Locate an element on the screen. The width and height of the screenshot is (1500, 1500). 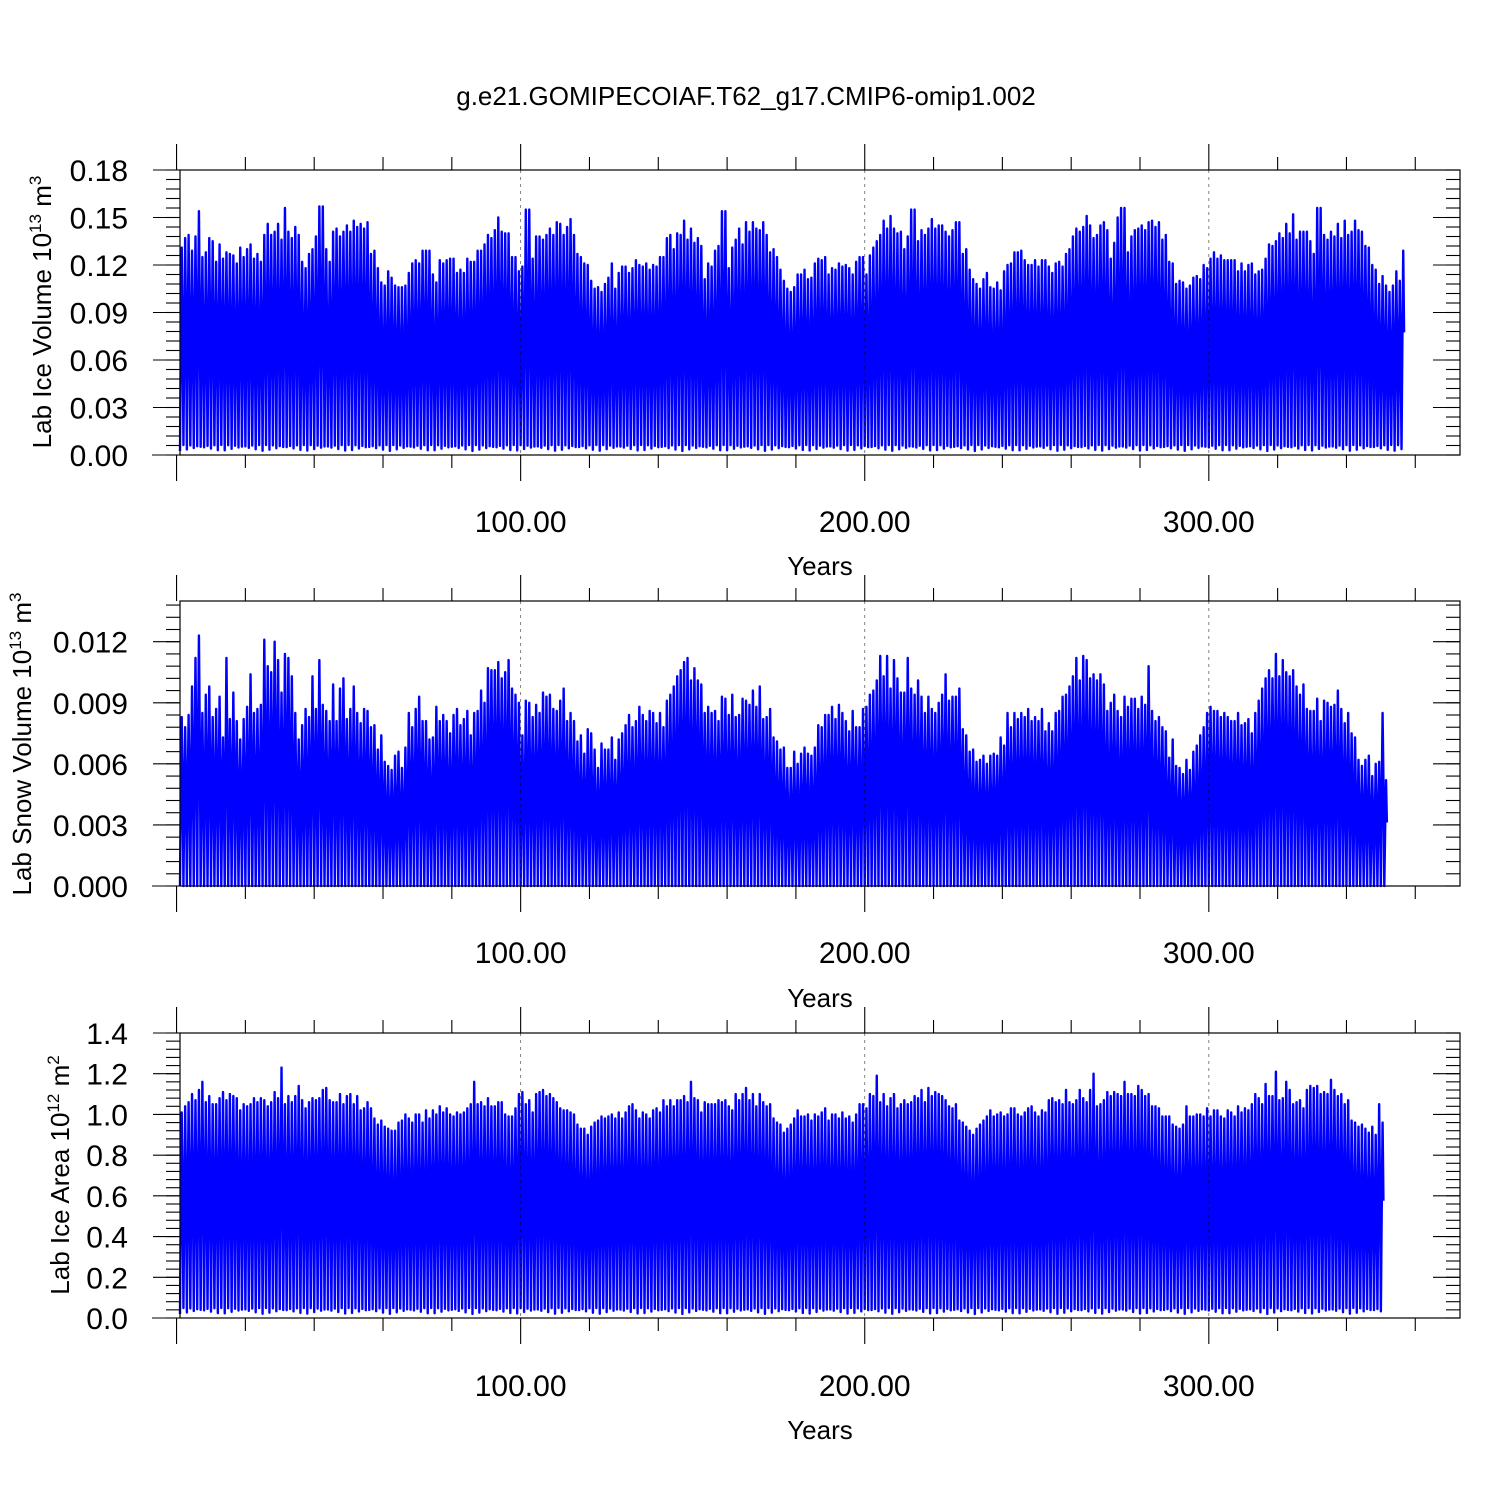
y-tick-label: 0.12 is located at coordinates (99, 266).